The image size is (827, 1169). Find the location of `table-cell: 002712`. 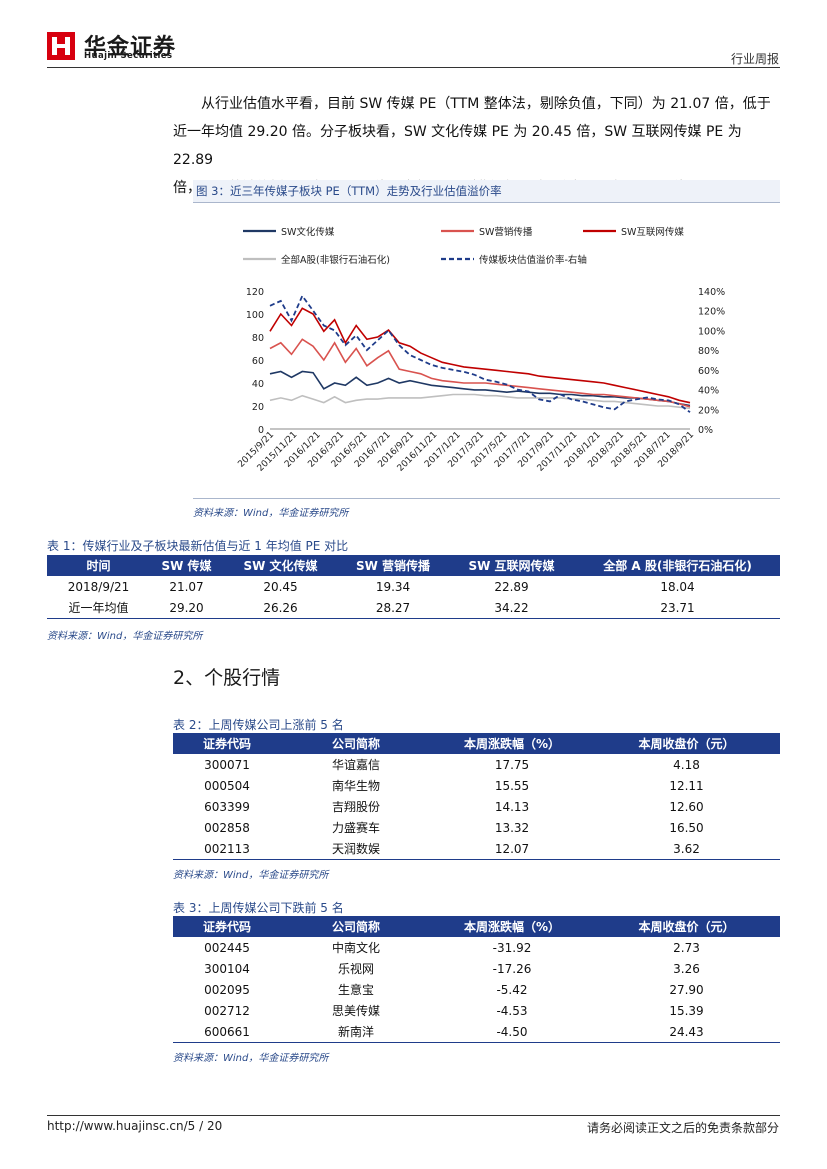

table-cell: 002712 is located at coordinates (227, 1010).